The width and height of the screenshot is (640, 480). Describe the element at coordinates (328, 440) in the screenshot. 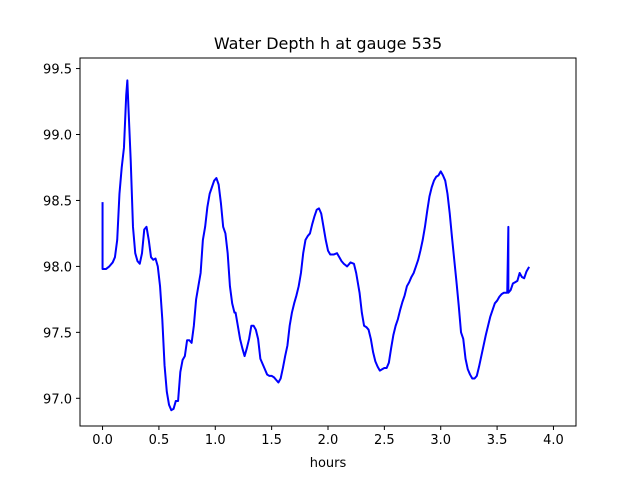

I see `x-tick-label: 2.0` at that location.